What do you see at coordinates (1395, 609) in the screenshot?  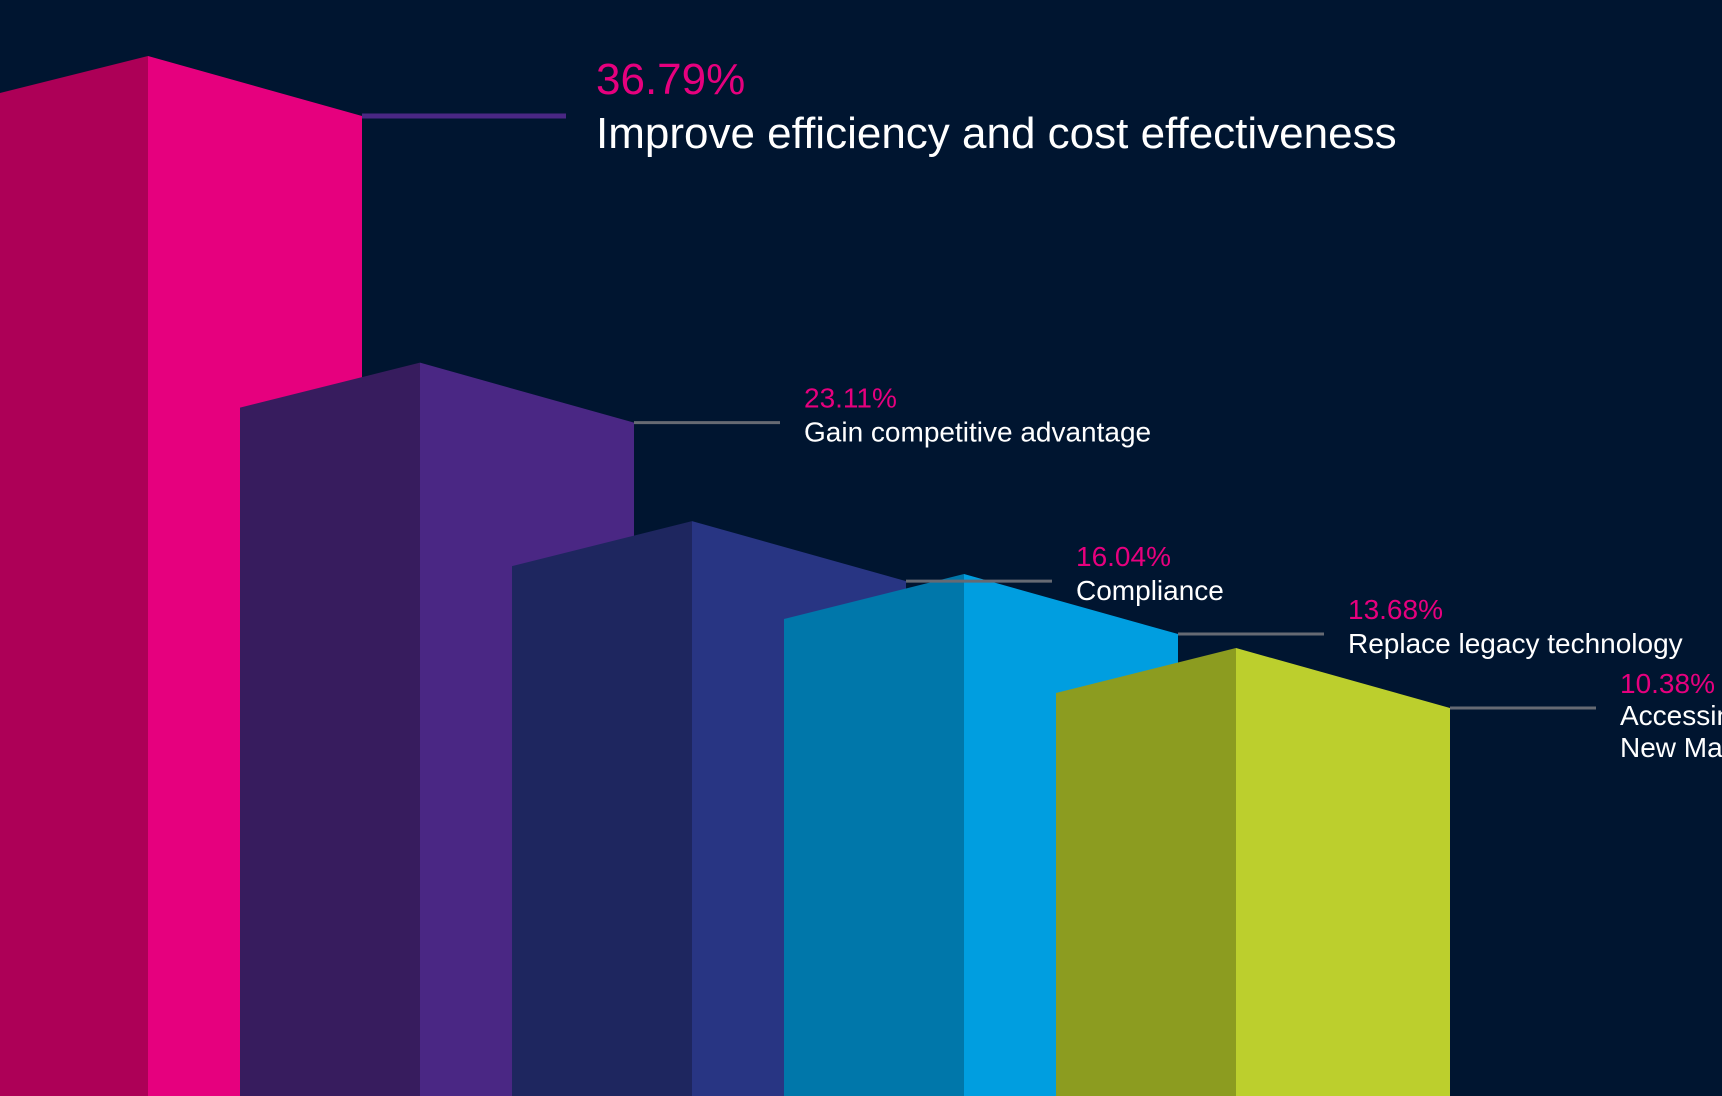 I see `value-label-4: 13.68%` at bounding box center [1395, 609].